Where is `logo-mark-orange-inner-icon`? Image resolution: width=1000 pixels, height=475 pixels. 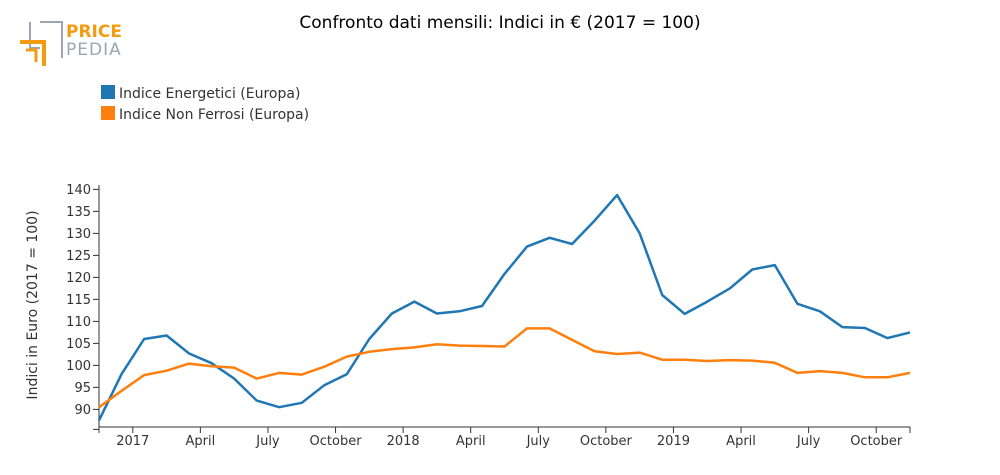 logo-mark-orange-inner-icon is located at coordinates (32, 55).